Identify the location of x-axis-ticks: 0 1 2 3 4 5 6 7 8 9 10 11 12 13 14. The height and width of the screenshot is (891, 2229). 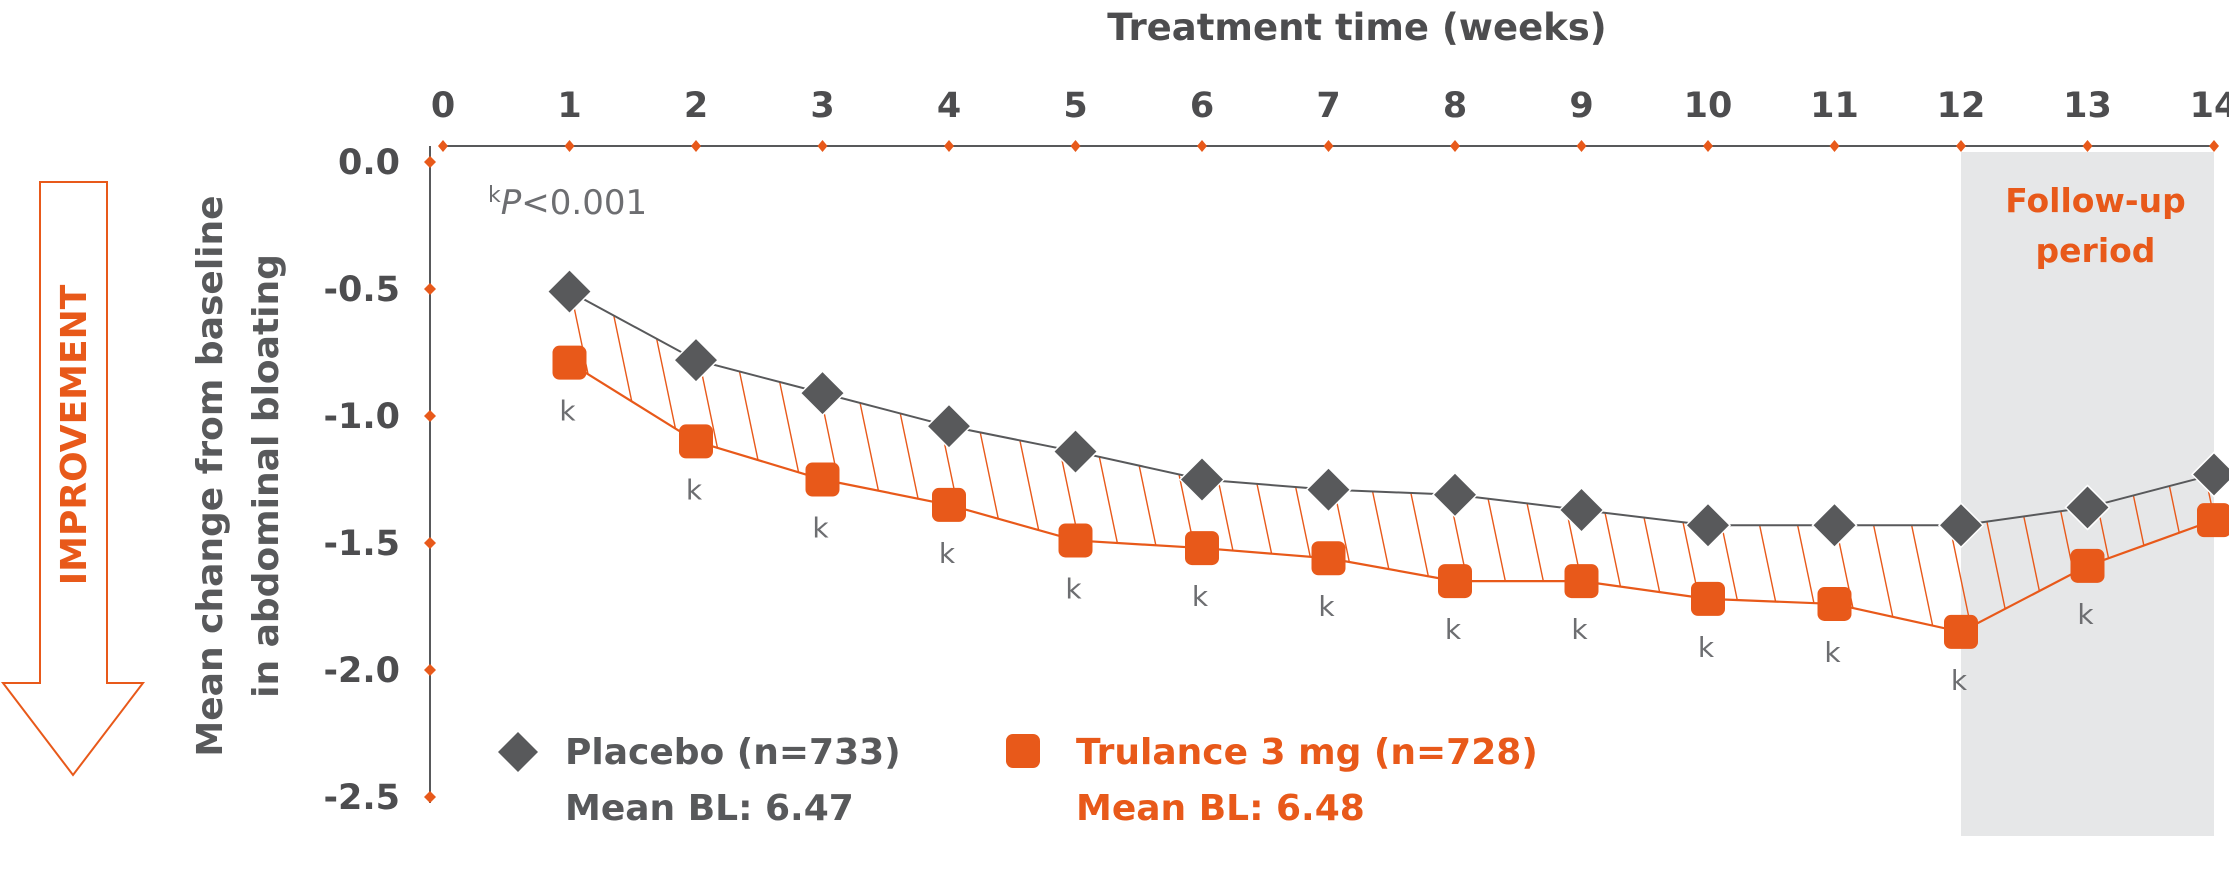
(1330, 119).